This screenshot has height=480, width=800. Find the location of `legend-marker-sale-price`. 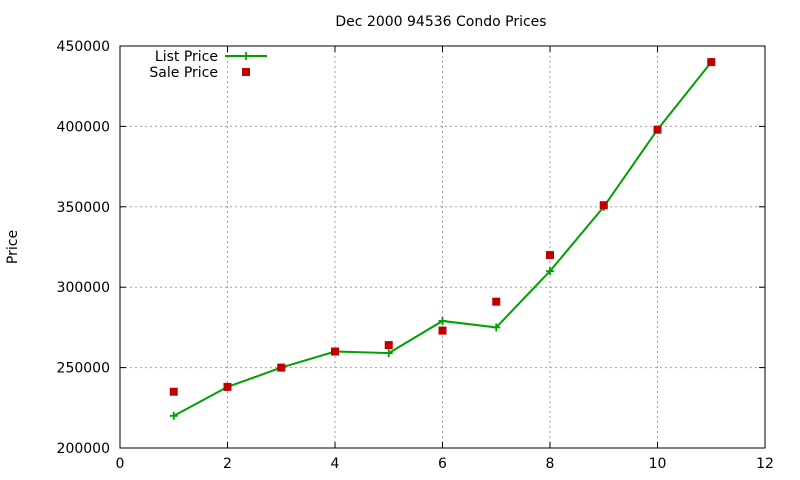

legend-marker-sale-price is located at coordinates (246, 72).